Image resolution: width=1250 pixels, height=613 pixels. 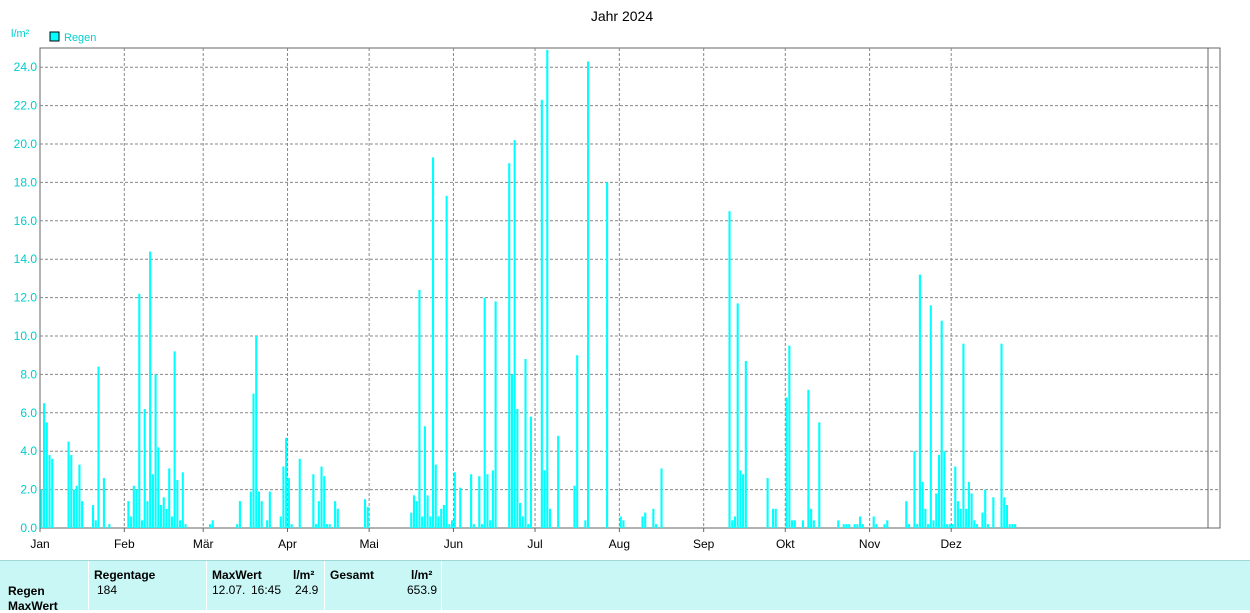 I want to click on x-tick-label: Jun, so click(x=453, y=544).